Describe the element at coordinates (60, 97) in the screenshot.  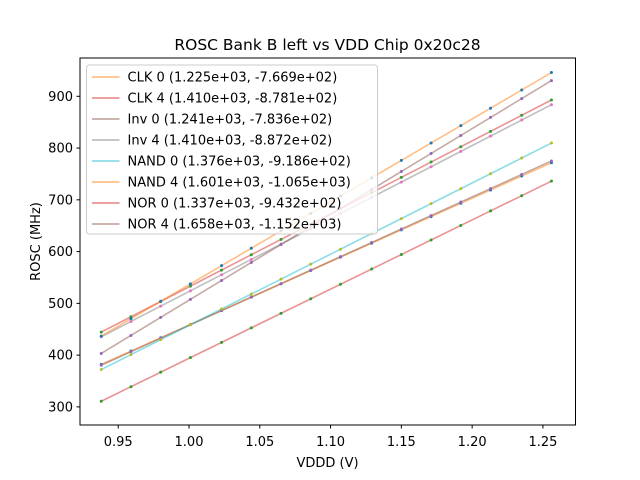
I see `y-tick-label: 900` at that location.